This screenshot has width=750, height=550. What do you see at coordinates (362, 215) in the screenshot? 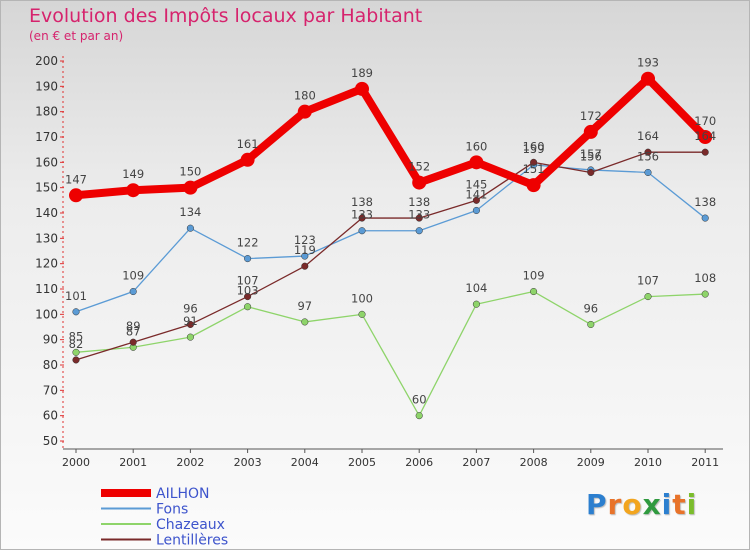
I see `data-label: 133` at bounding box center [362, 215].